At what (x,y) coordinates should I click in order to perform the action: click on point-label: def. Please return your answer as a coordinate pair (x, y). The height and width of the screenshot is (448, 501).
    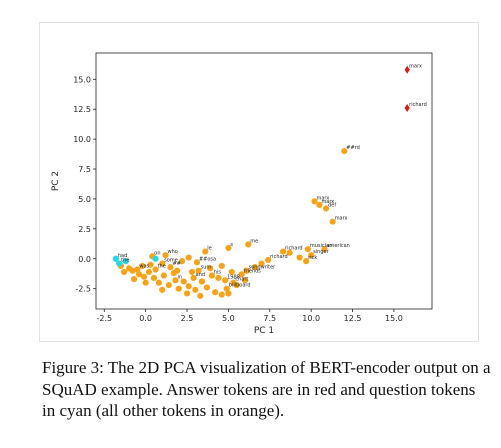
    Looking at the image, I should click on (332, 206).